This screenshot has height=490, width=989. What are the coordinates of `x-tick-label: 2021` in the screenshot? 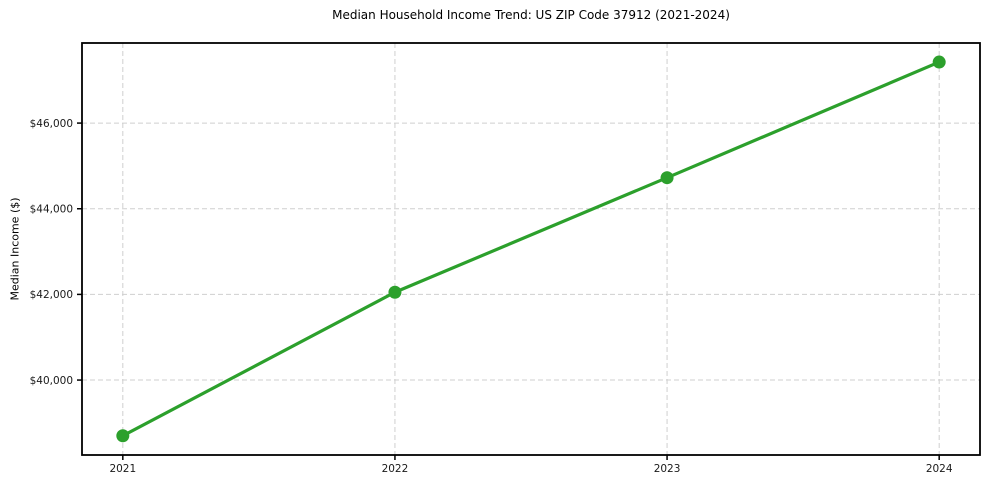 It's located at (122, 469).